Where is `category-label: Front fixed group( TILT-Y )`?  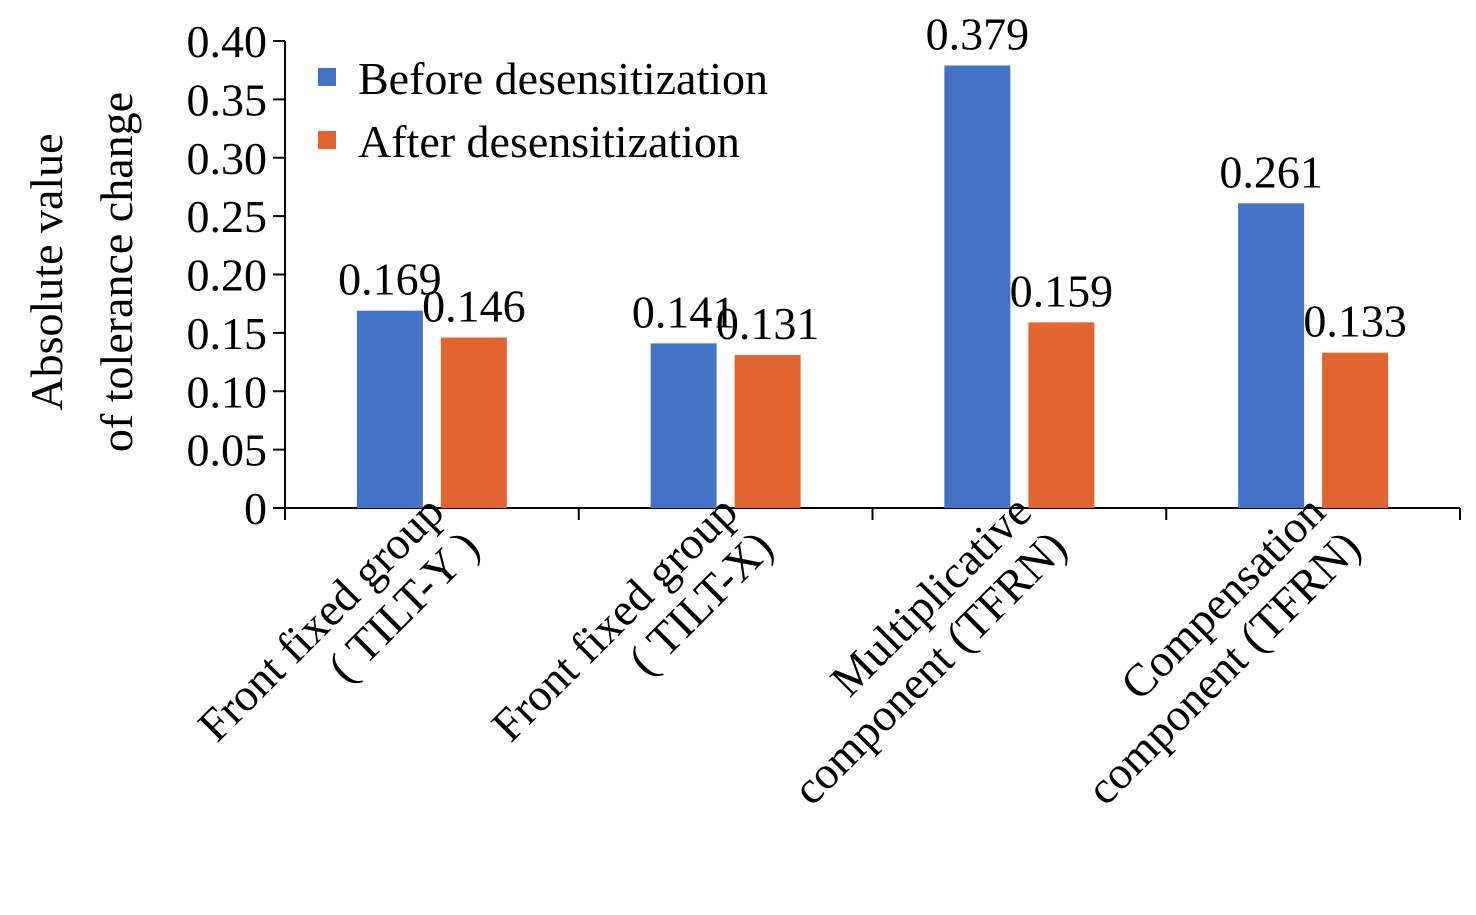 category-label: Front fixed group( TILT-Y ) is located at coordinates (338, 635).